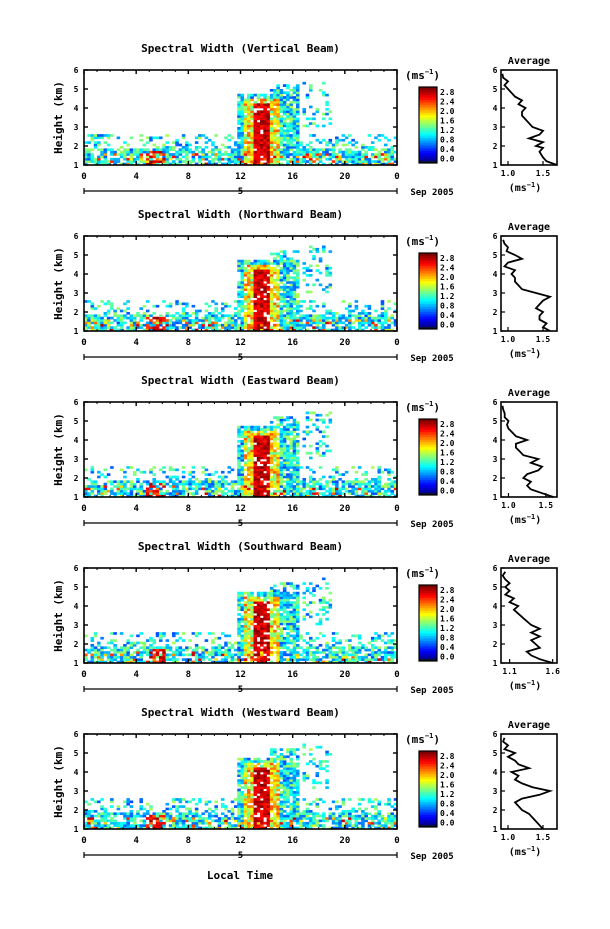 The image size is (610, 929). I want to click on y-tick-label: 6, so click(76, 402).